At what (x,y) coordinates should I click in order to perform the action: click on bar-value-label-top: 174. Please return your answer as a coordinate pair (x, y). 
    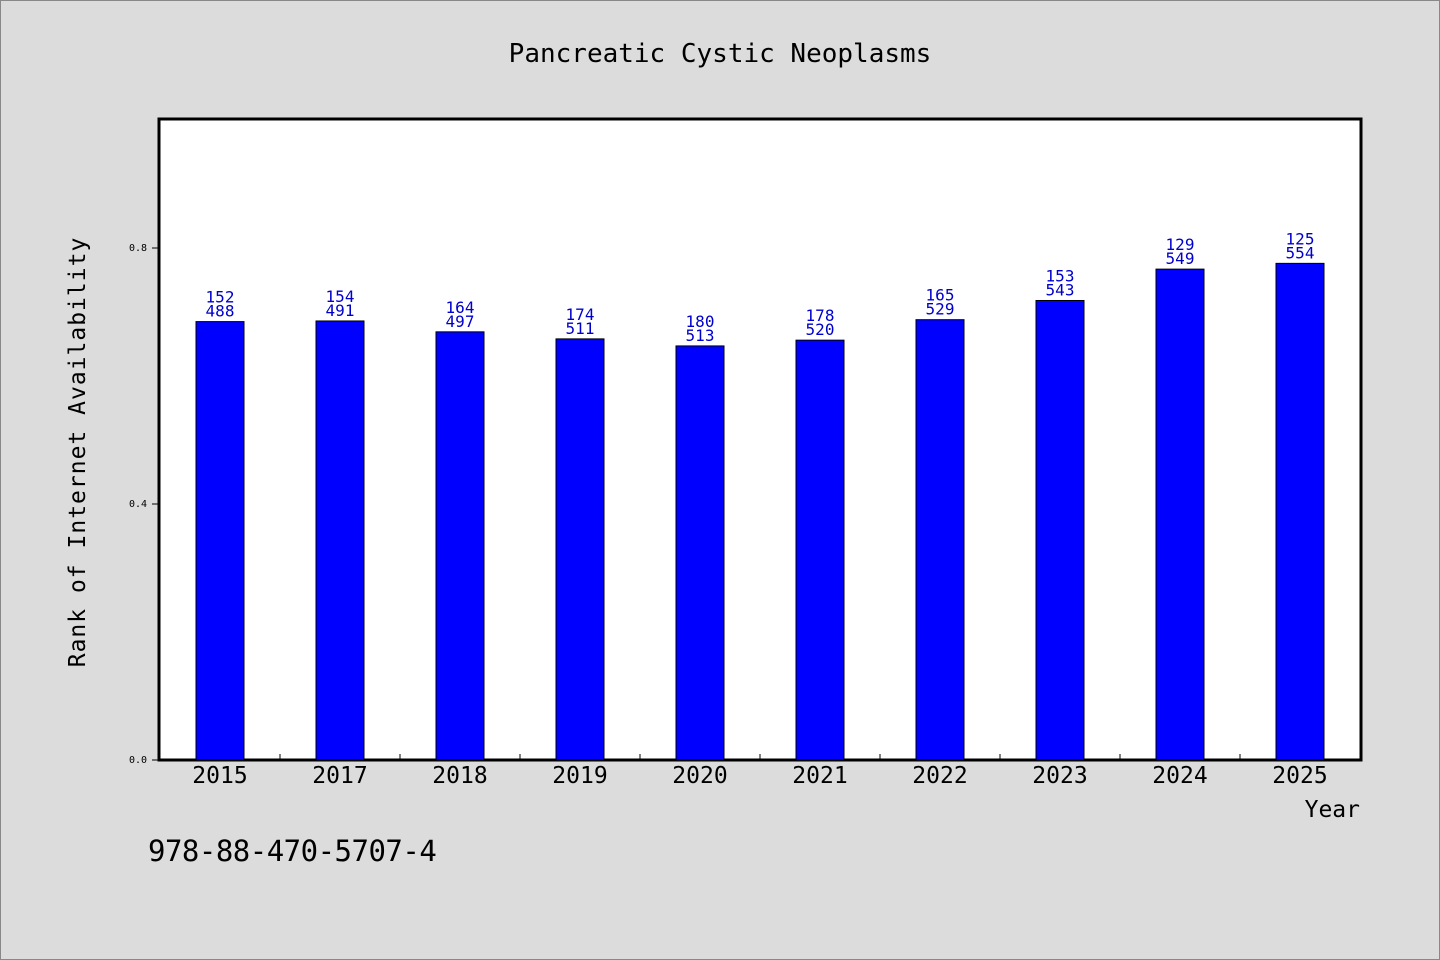
    Looking at the image, I should click on (580, 314).